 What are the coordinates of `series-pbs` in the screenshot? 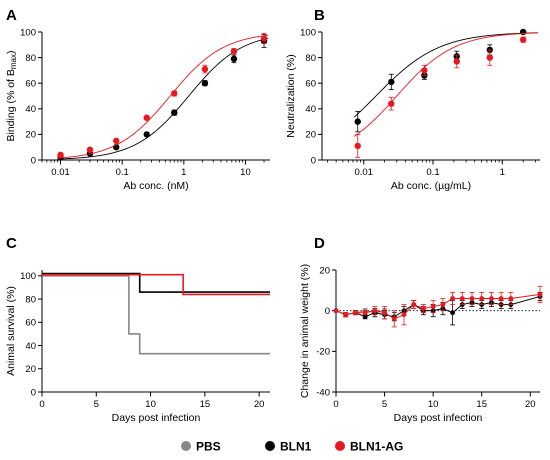 It's located at (156, 315).